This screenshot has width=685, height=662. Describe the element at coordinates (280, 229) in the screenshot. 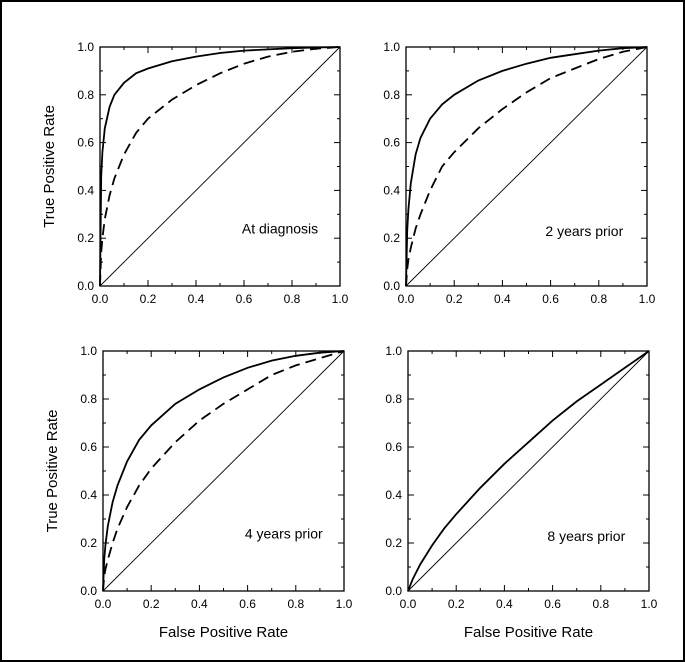

I see `panel-annotation: At diagnosis` at that location.